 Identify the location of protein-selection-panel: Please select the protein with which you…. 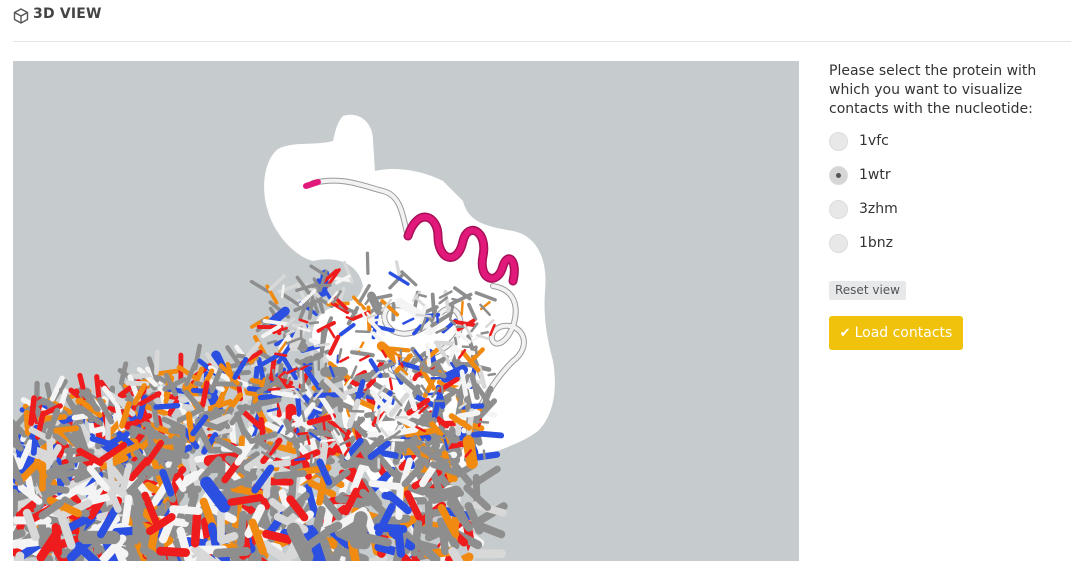
(951, 164).